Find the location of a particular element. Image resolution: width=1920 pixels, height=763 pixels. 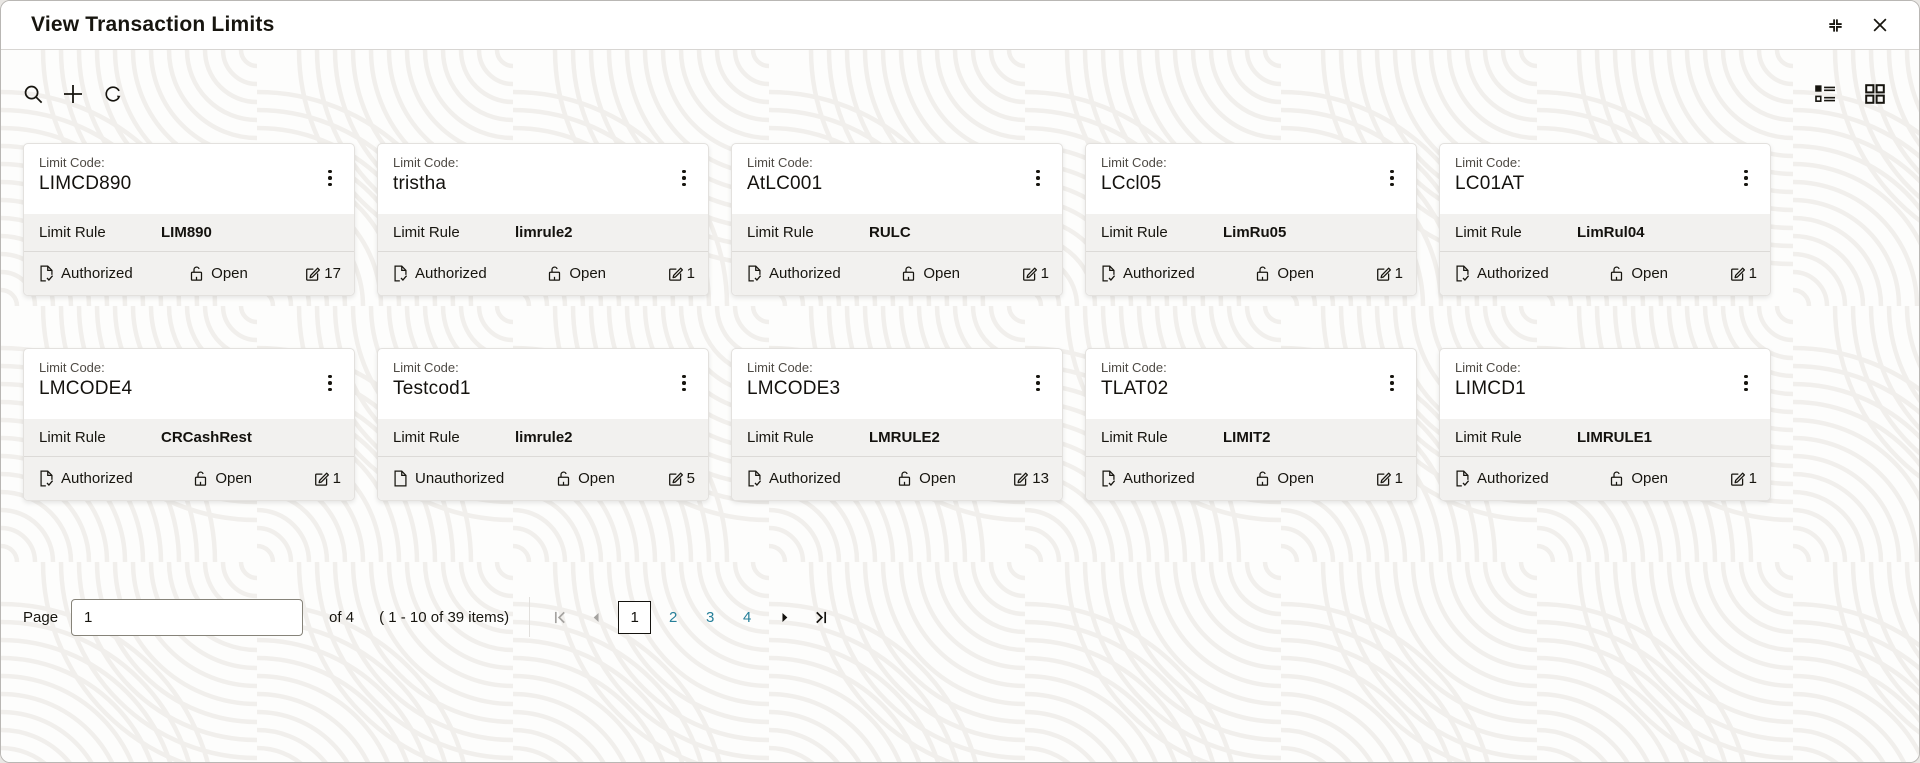

page-number-button: 1 is located at coordinates (635, 617).